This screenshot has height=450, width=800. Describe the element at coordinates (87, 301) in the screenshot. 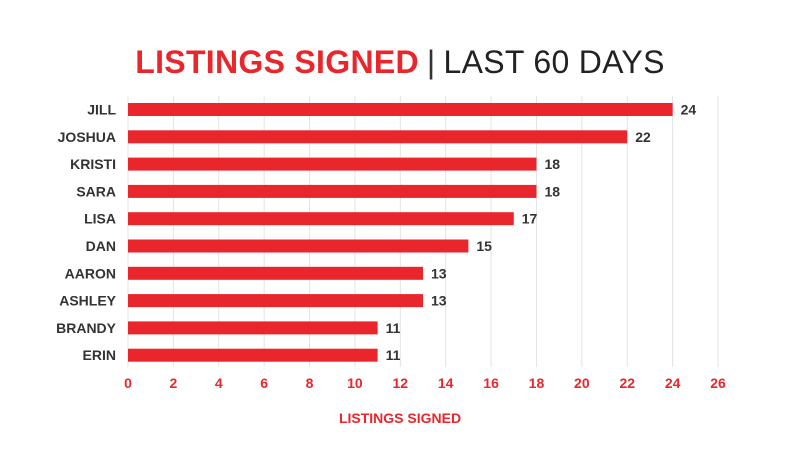

I see `category-label: ASHLEY` at that location.